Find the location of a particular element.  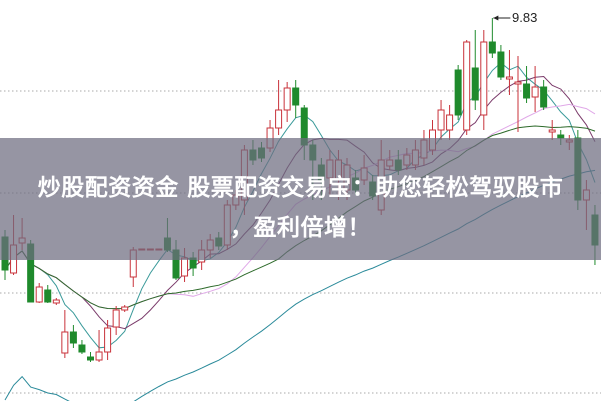

headline-line-2: ，盈利倍增！ is located at coordinates (300, 228).